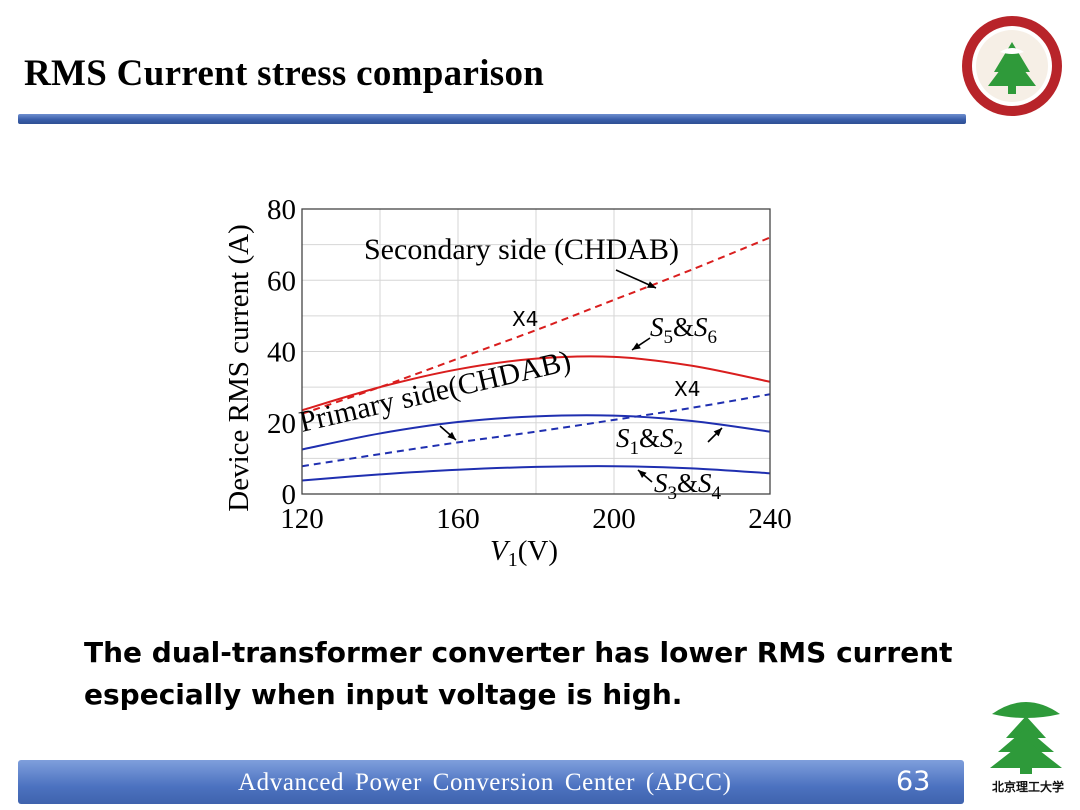 This screenshot has height=810, width=1080. What do you see at coordinates (524, 553) in the screenshot?
I see `x-axis-label: V1(V)` at bounding box center [524, 553].